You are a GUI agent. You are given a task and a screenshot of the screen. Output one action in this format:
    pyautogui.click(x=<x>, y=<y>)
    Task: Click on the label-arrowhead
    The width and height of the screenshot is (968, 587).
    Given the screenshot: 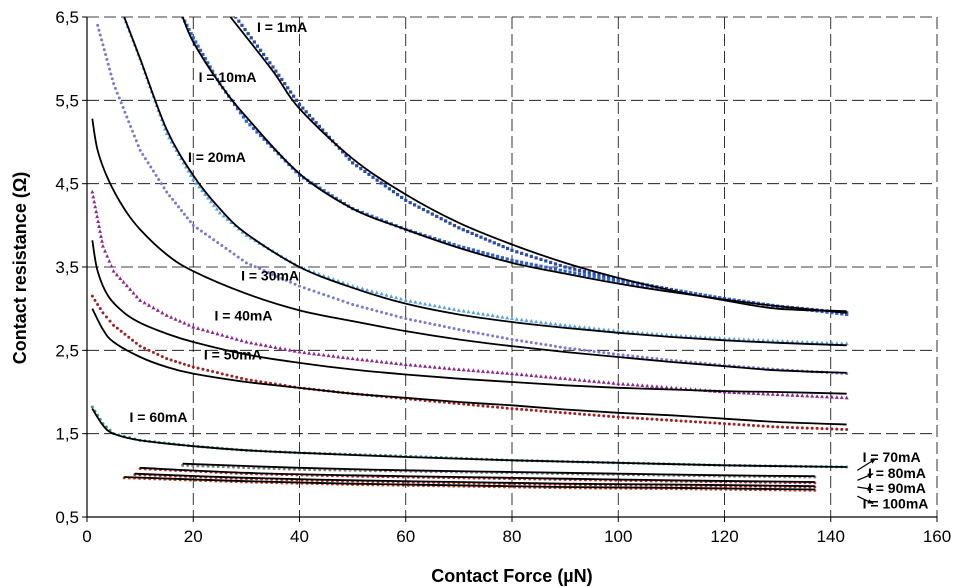 What is the action you would take?
    pyautogui.click(x=870, y=488)
    